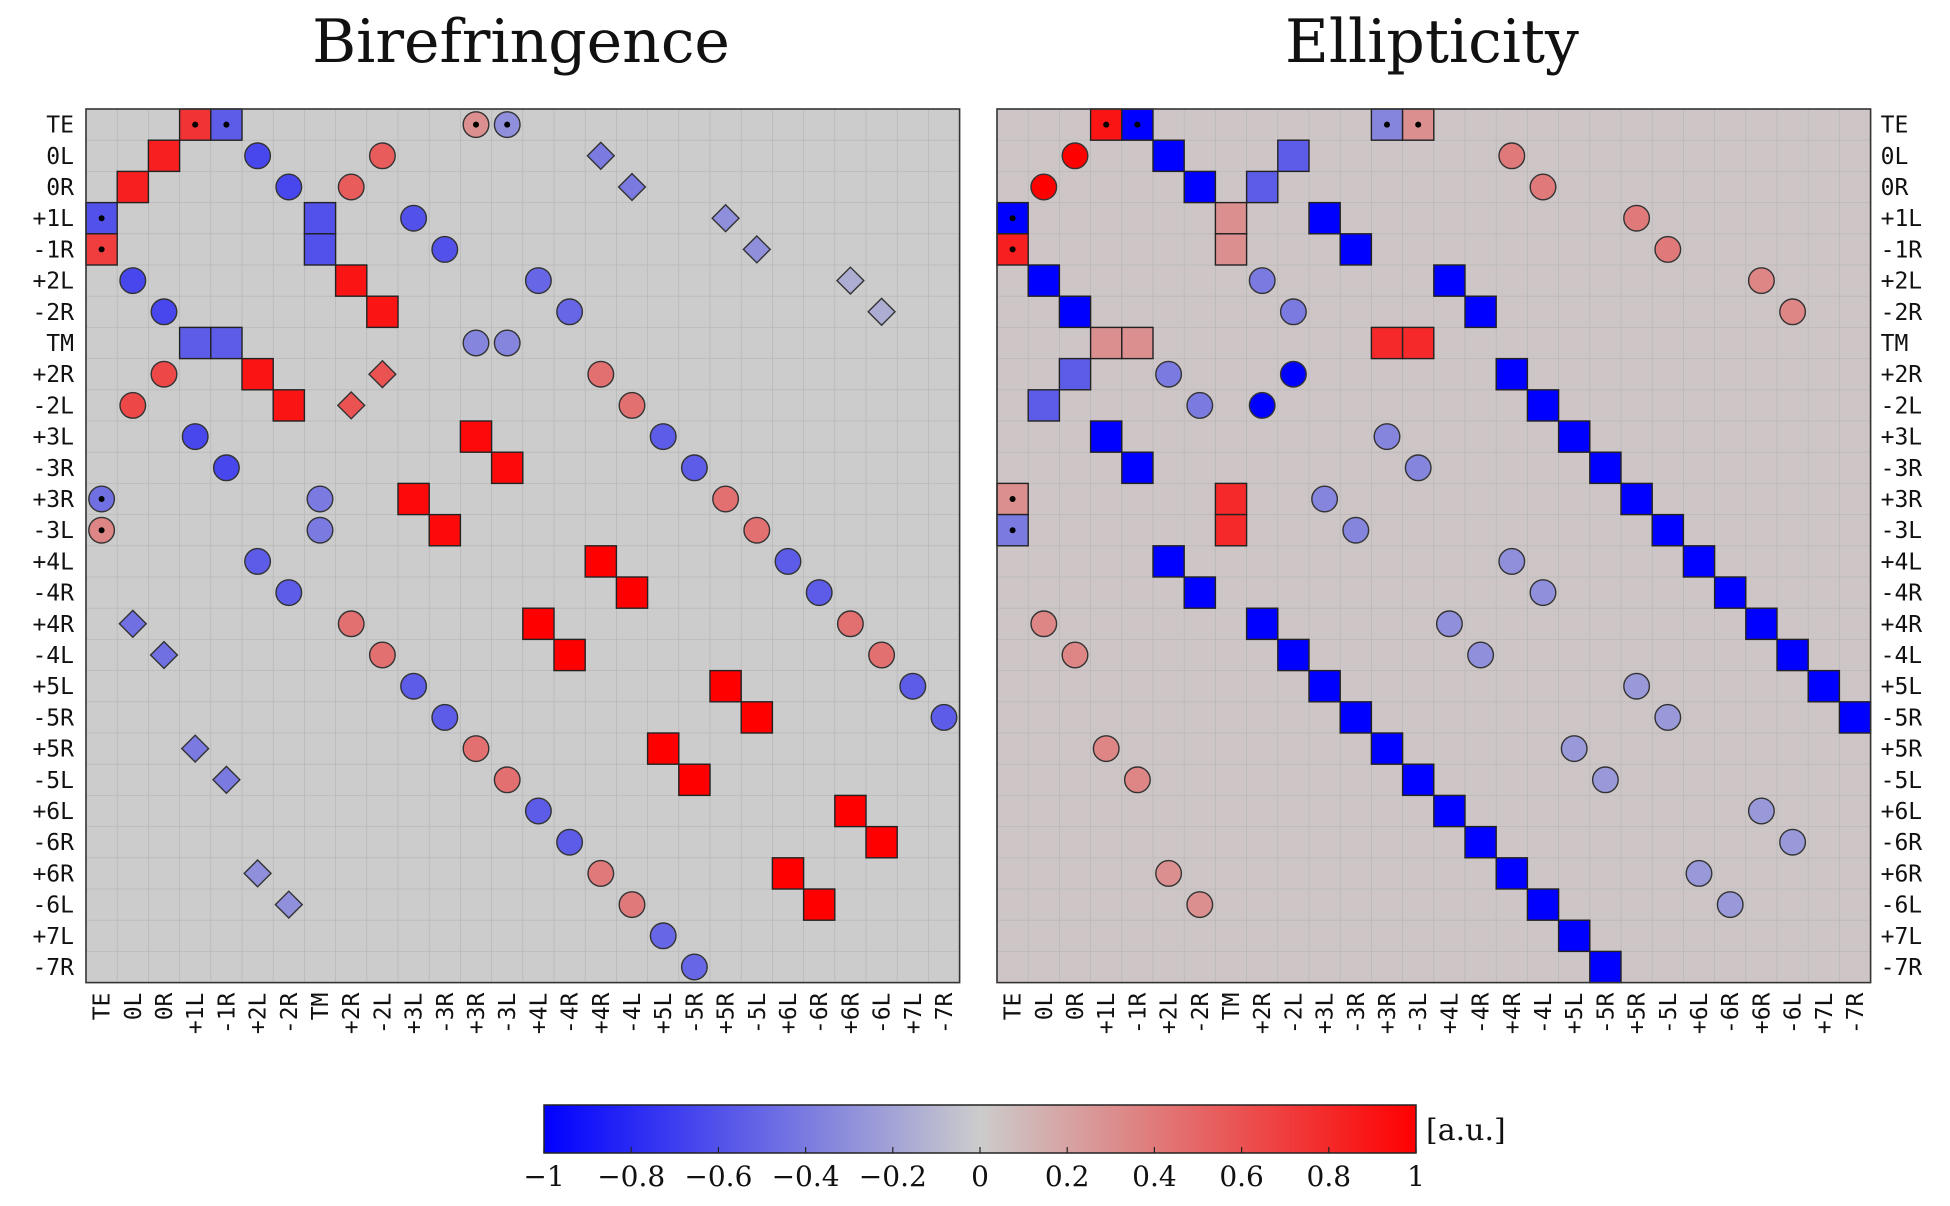 Image resolution: width=1950 pixels, height=1206 pixels. Describe the element at coordinates (1231, 218) in the screenshot. I see `square-mark-+1L-TM` at that location.